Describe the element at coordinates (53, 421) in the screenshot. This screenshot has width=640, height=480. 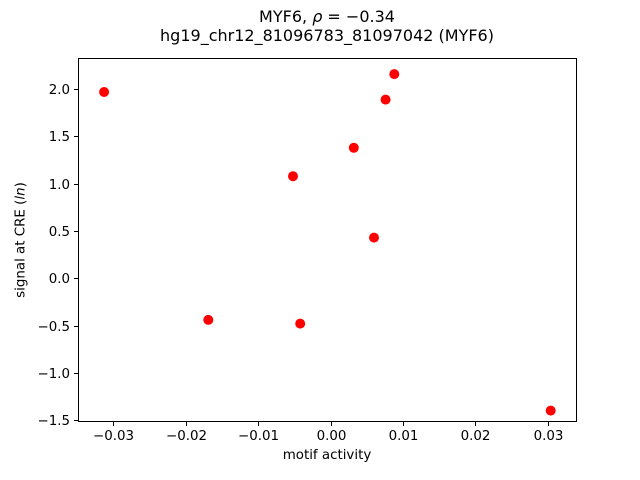
I see `y-tick-label: −1.5` at that location.